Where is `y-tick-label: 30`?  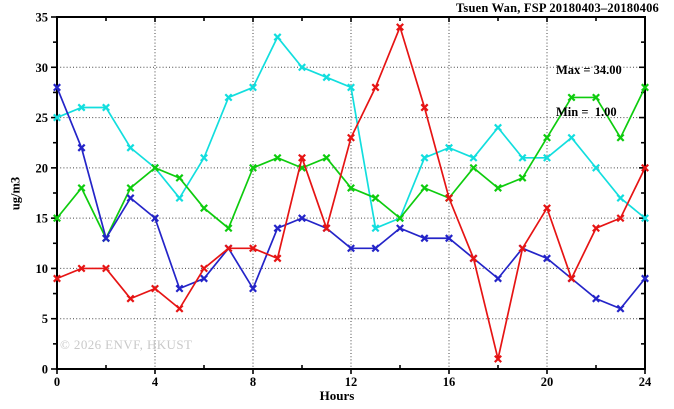 y-tick-label: 30 is located at coordinates (42, 68).